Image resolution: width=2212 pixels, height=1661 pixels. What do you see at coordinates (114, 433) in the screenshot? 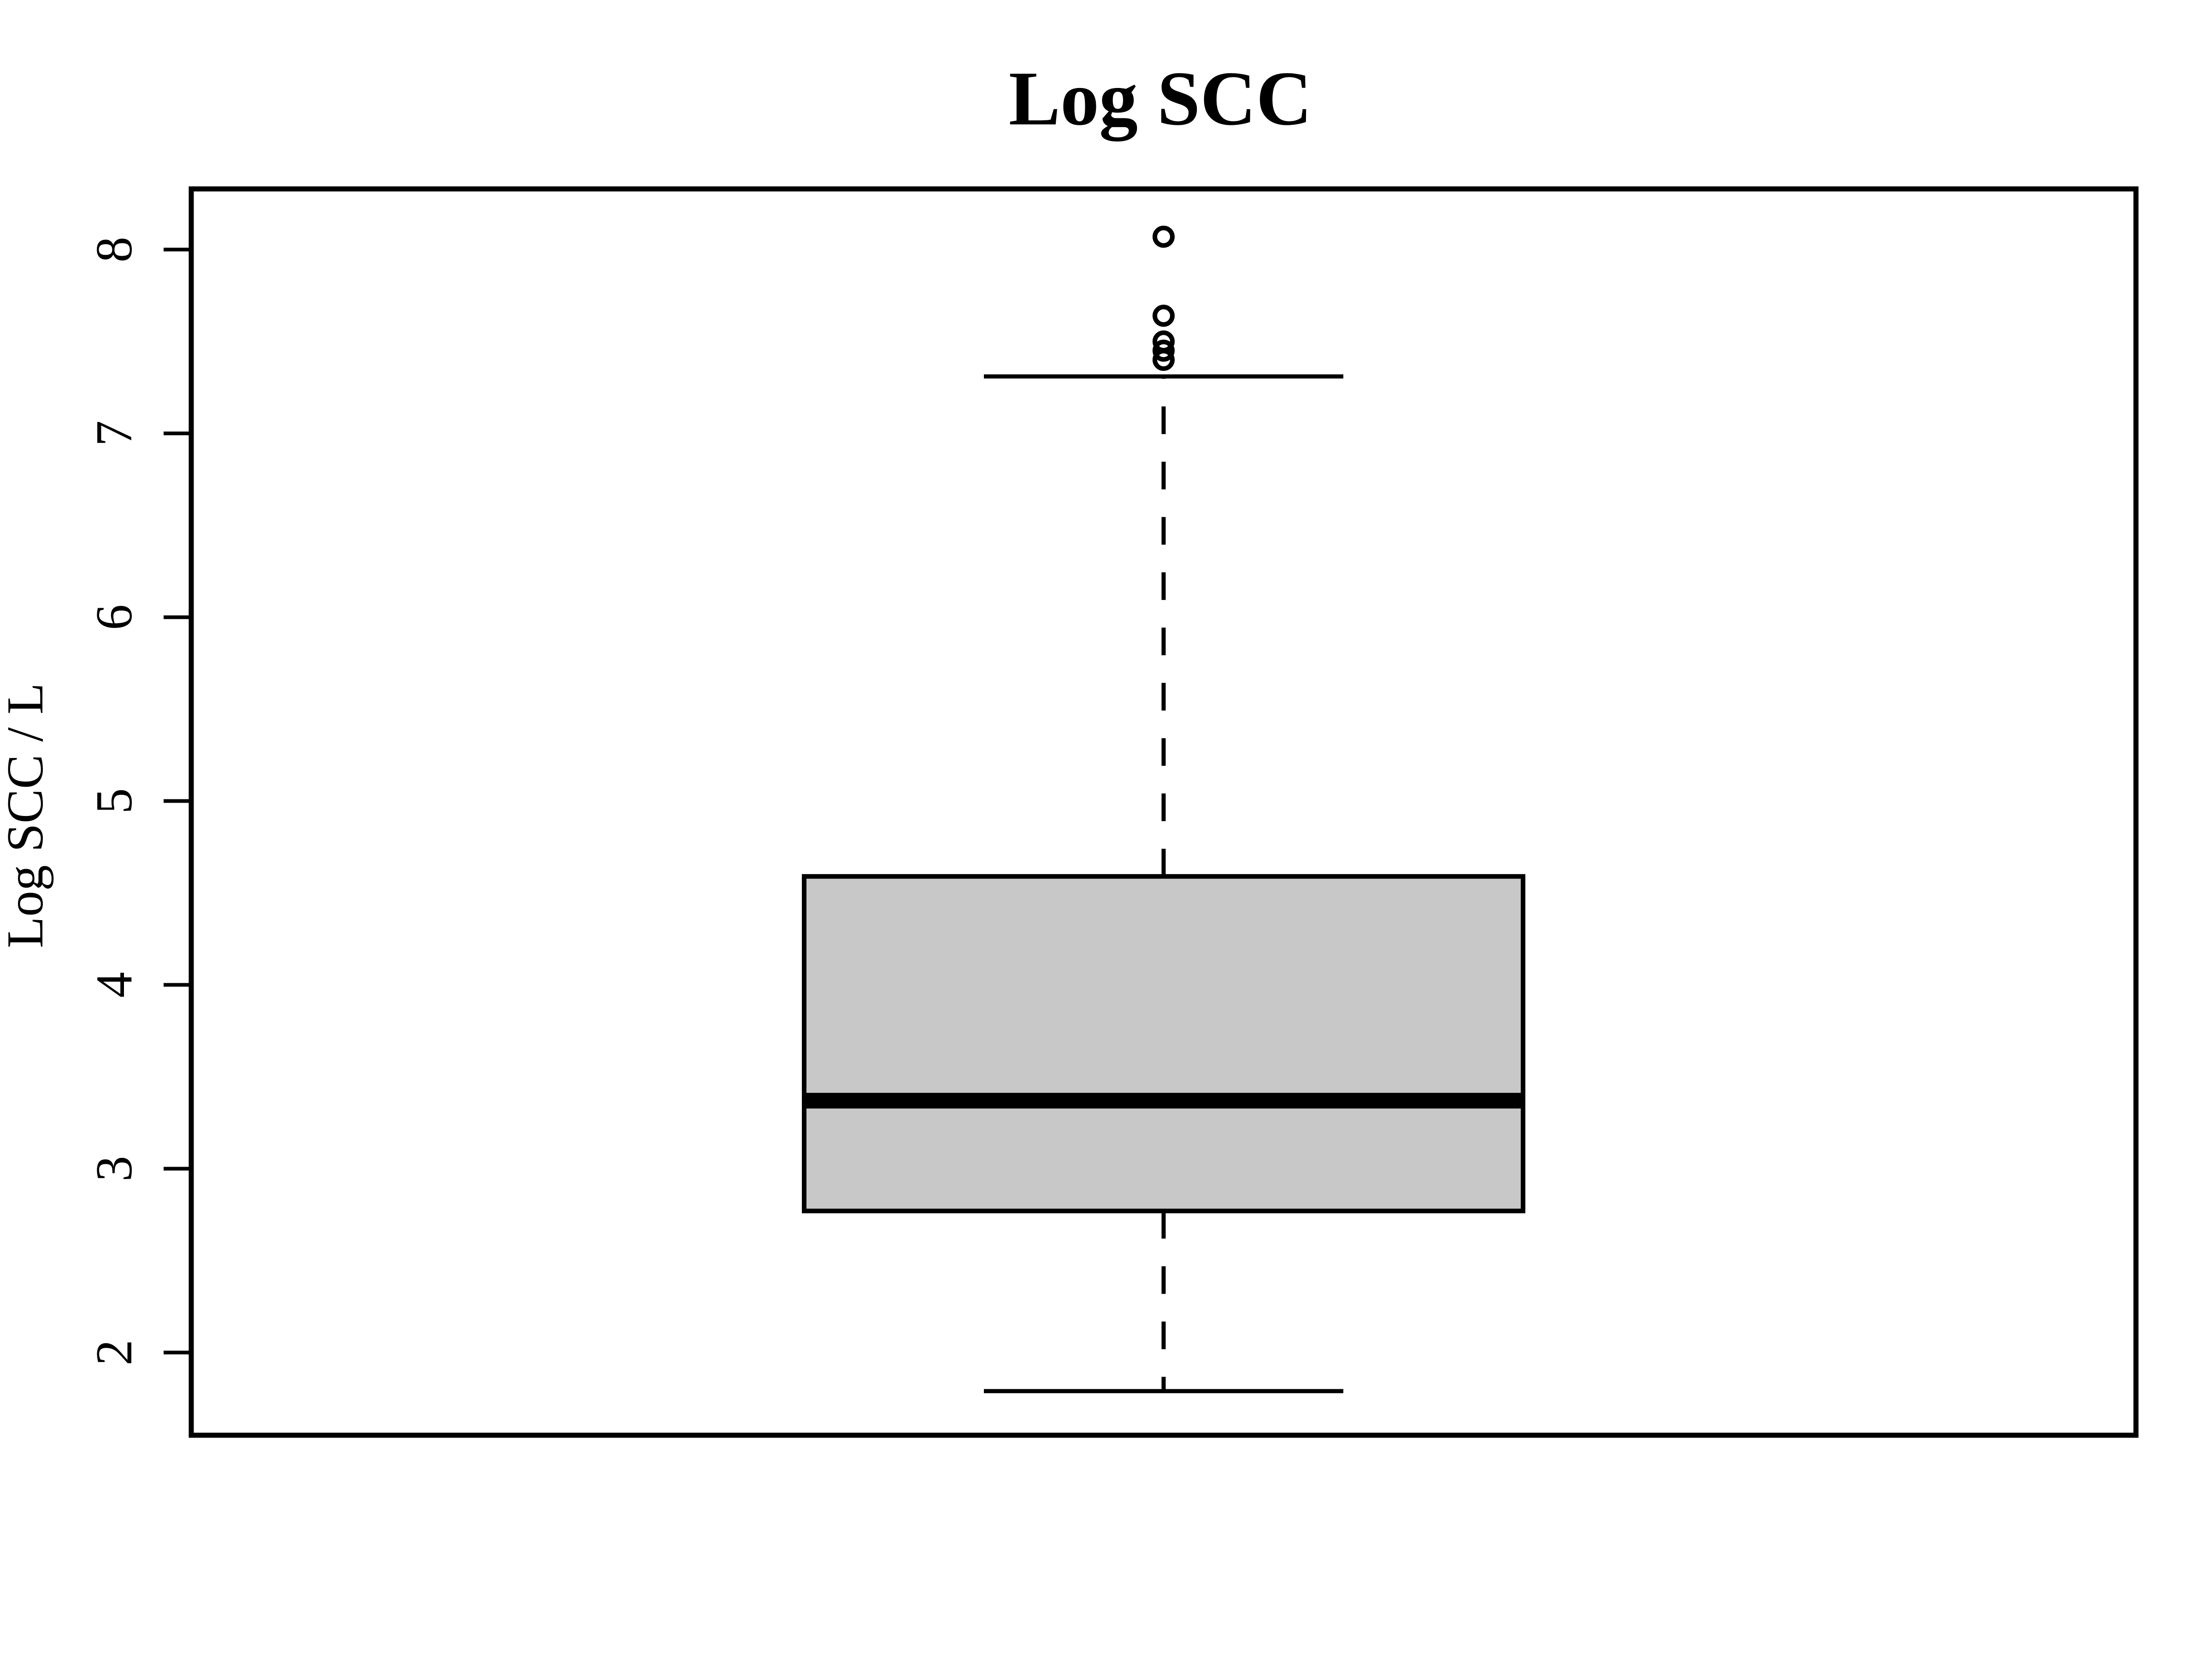
I see `y-tick-label-7: 7` at bounding box center [114, 433].